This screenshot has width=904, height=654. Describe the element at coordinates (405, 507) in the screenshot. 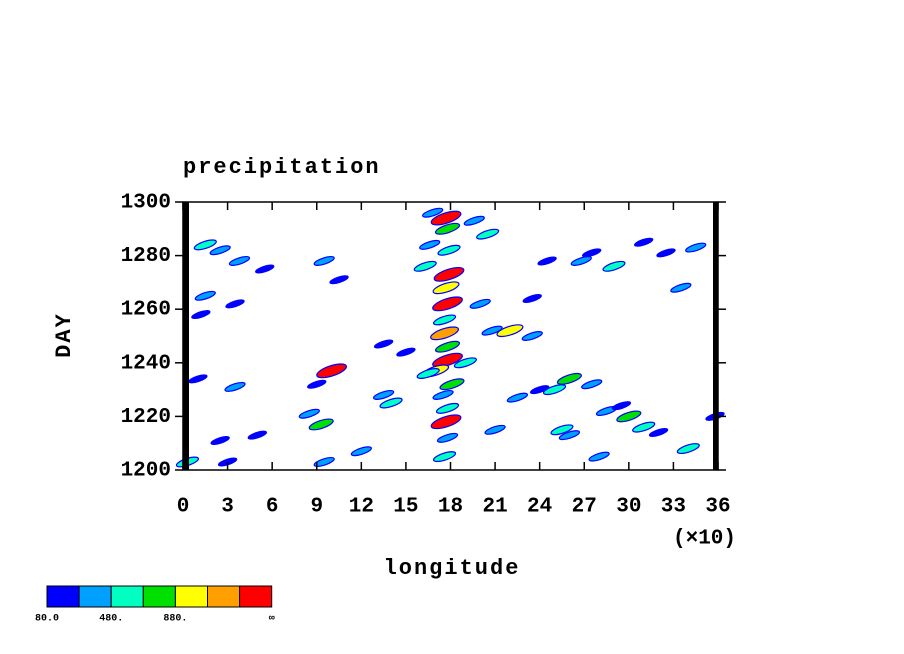

I see `x-tick-label: 15` at that location.